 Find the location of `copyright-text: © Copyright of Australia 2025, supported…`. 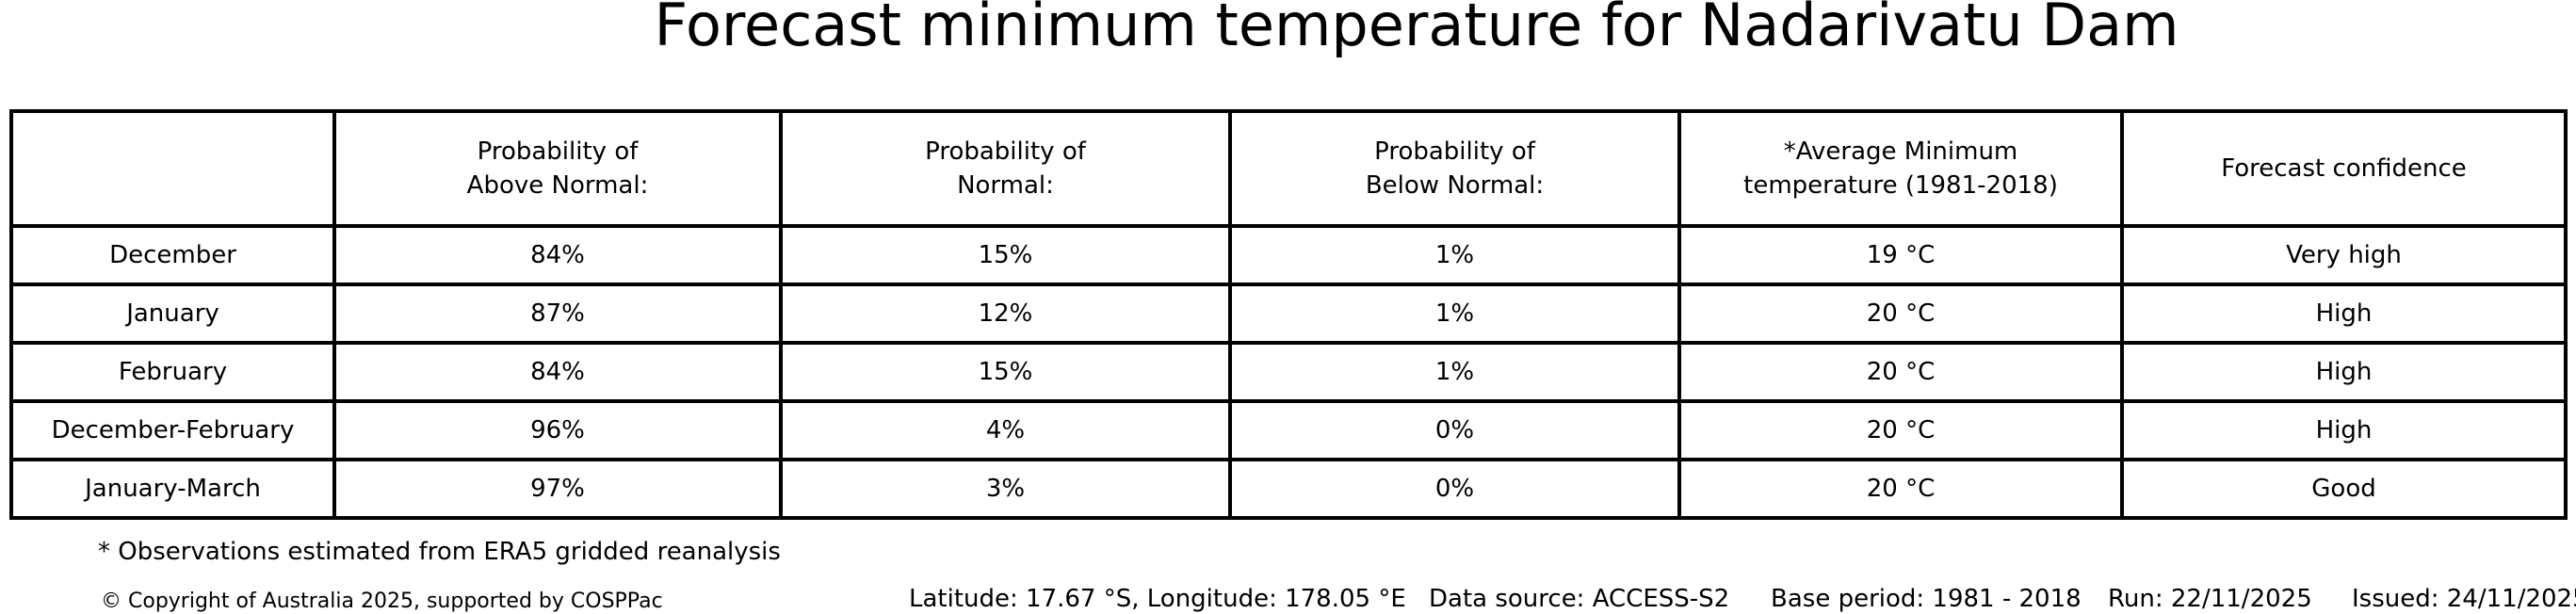

copyright-text: © Copyright of Australia 2025, supported… is located at coordinates (382, 601).